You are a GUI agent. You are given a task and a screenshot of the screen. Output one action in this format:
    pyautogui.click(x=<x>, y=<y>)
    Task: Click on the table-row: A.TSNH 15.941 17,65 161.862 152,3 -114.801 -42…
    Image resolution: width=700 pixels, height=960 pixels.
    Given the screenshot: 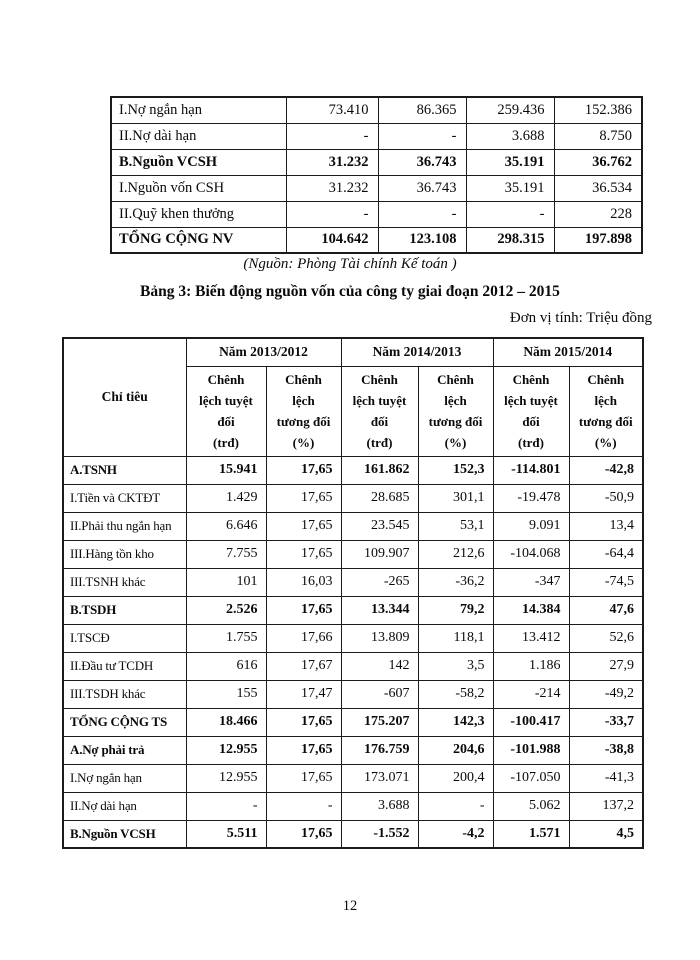 What is the action you would take?
    pyautogui.click(x=353, y=470)
    